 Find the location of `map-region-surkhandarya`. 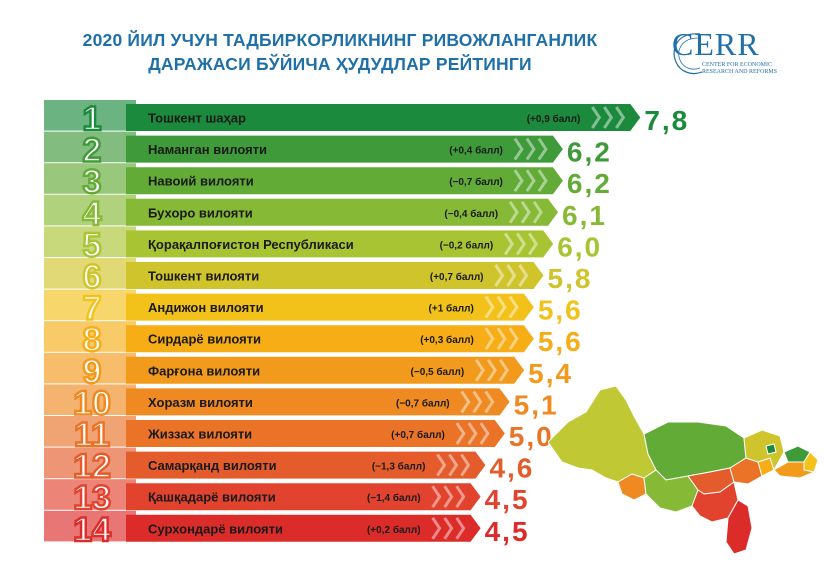

map-region-surkhandarya is located at coordinates (739, 527).